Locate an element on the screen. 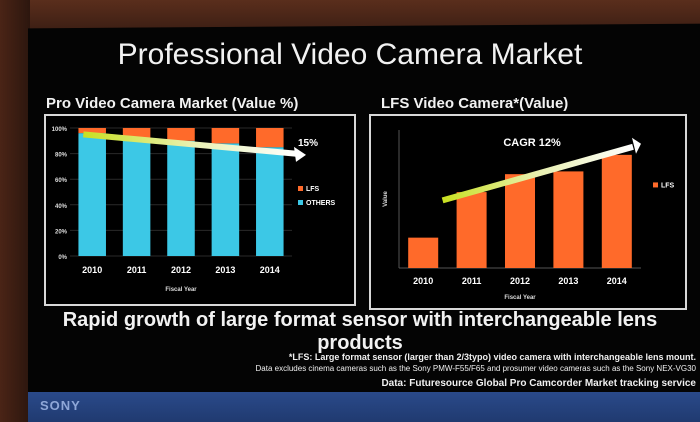 The height and width of the screenshot is (422, 700). chart2-legend-swatch is located at coordinates (655, 185).